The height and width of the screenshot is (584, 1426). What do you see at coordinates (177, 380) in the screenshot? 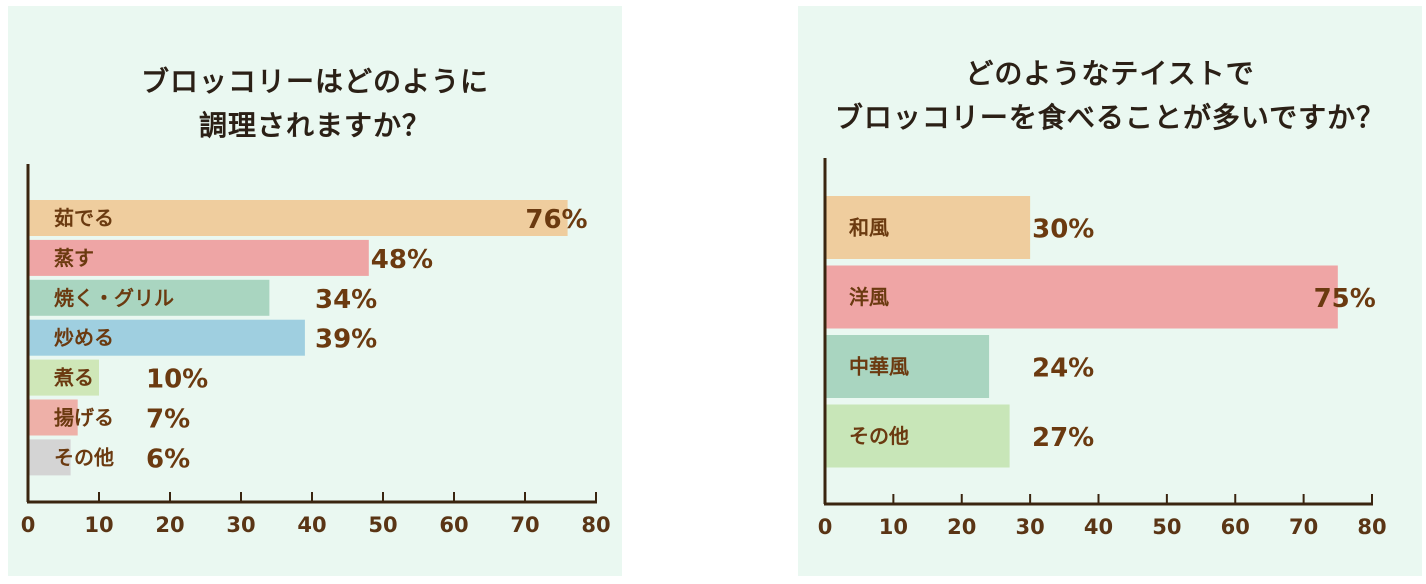
I see `bar-value-label: 10%` at bounding box center [177, 380].